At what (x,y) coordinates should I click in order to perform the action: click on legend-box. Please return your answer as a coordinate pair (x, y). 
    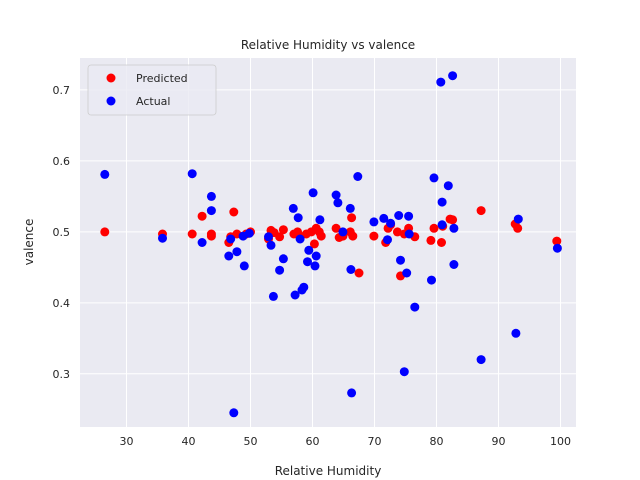
    Looking at the image, I should click on (152, 90).